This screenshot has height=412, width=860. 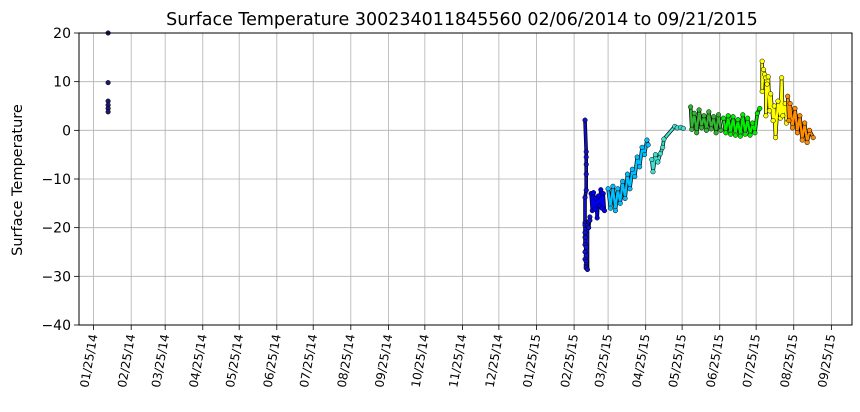 What do you see at coordinates (569, 361) in the screenshot?
I see `x-tick-label: 02/25/15` at bounding box center [569, 361].